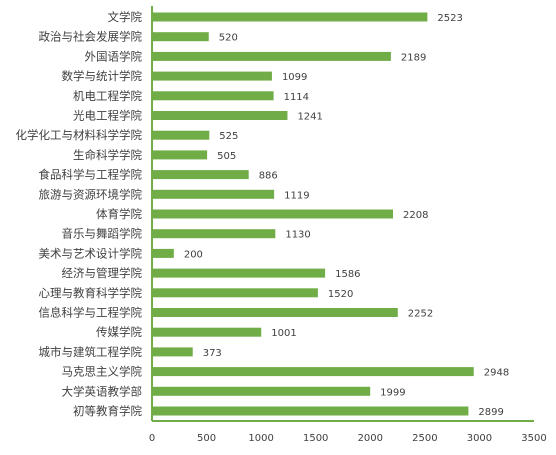 This screenshot has height=455, width=556. I want to click on data-label: 1241, so click(309, 117).